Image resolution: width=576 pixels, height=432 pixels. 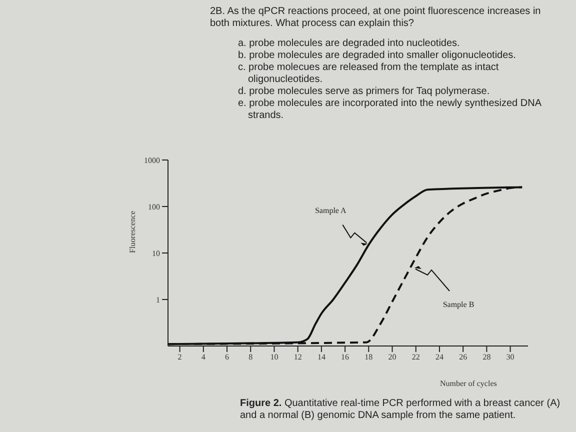 I want to click on x-tick-label: 14, so click(x=321, y=357).